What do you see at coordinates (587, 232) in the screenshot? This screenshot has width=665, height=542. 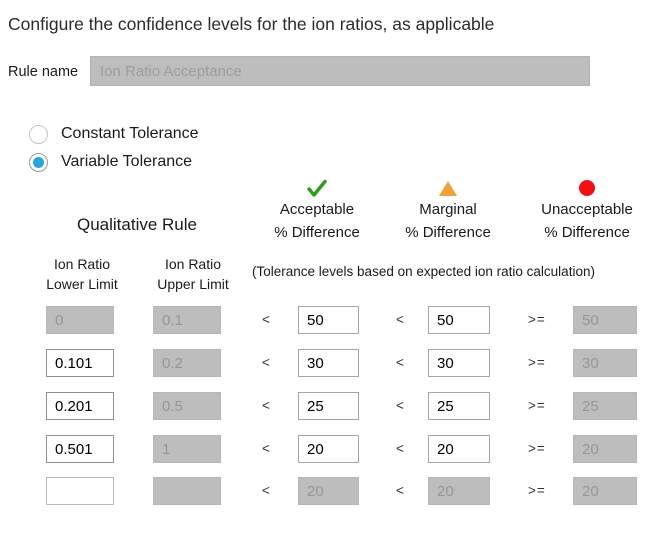 I see `unacceptable-sublabel: % Difference` at bounding box center [587, 232].